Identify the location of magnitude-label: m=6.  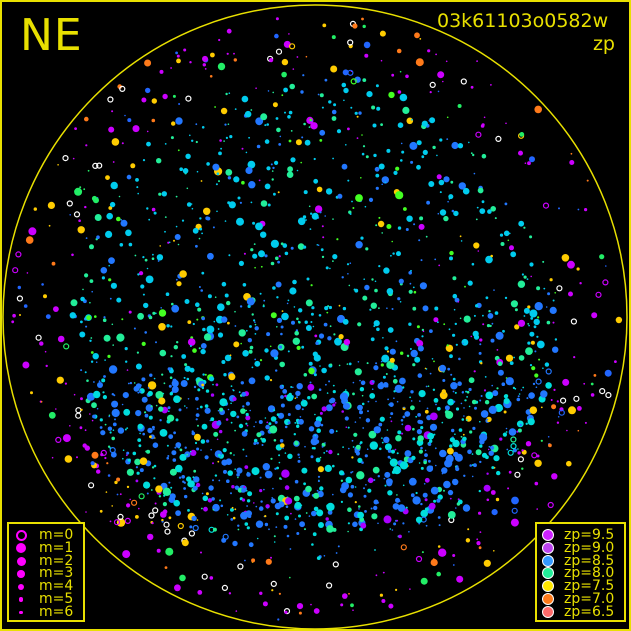
(56, 611).